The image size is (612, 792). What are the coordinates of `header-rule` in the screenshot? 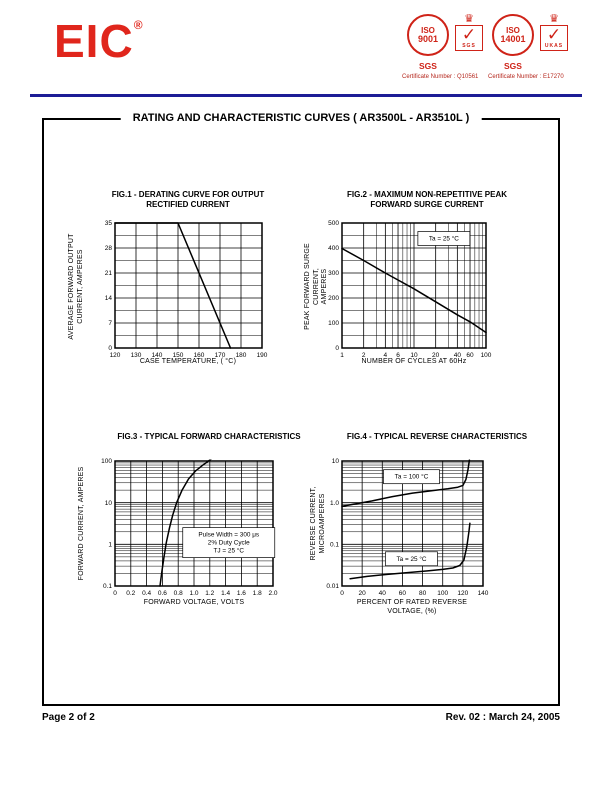 It's located at (306, 95).